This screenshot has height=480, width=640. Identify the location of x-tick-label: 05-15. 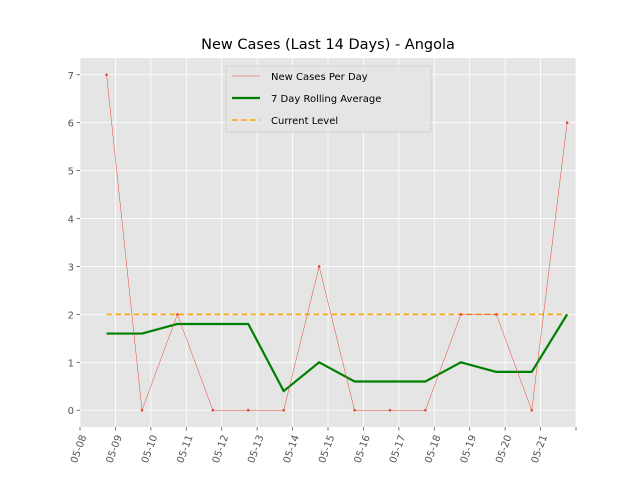
(327, 449).